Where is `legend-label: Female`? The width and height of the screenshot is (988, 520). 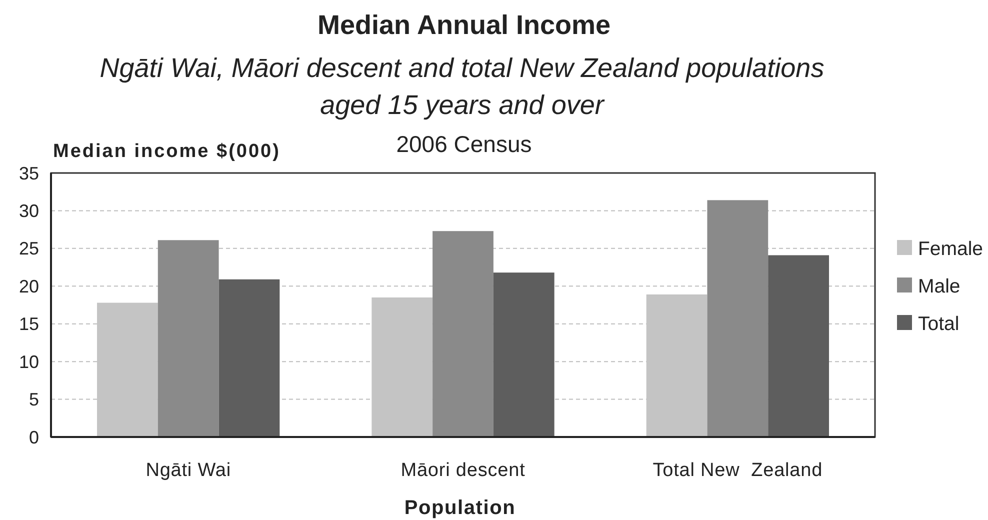 legend-label: Female is located at coordinates (951, 249).